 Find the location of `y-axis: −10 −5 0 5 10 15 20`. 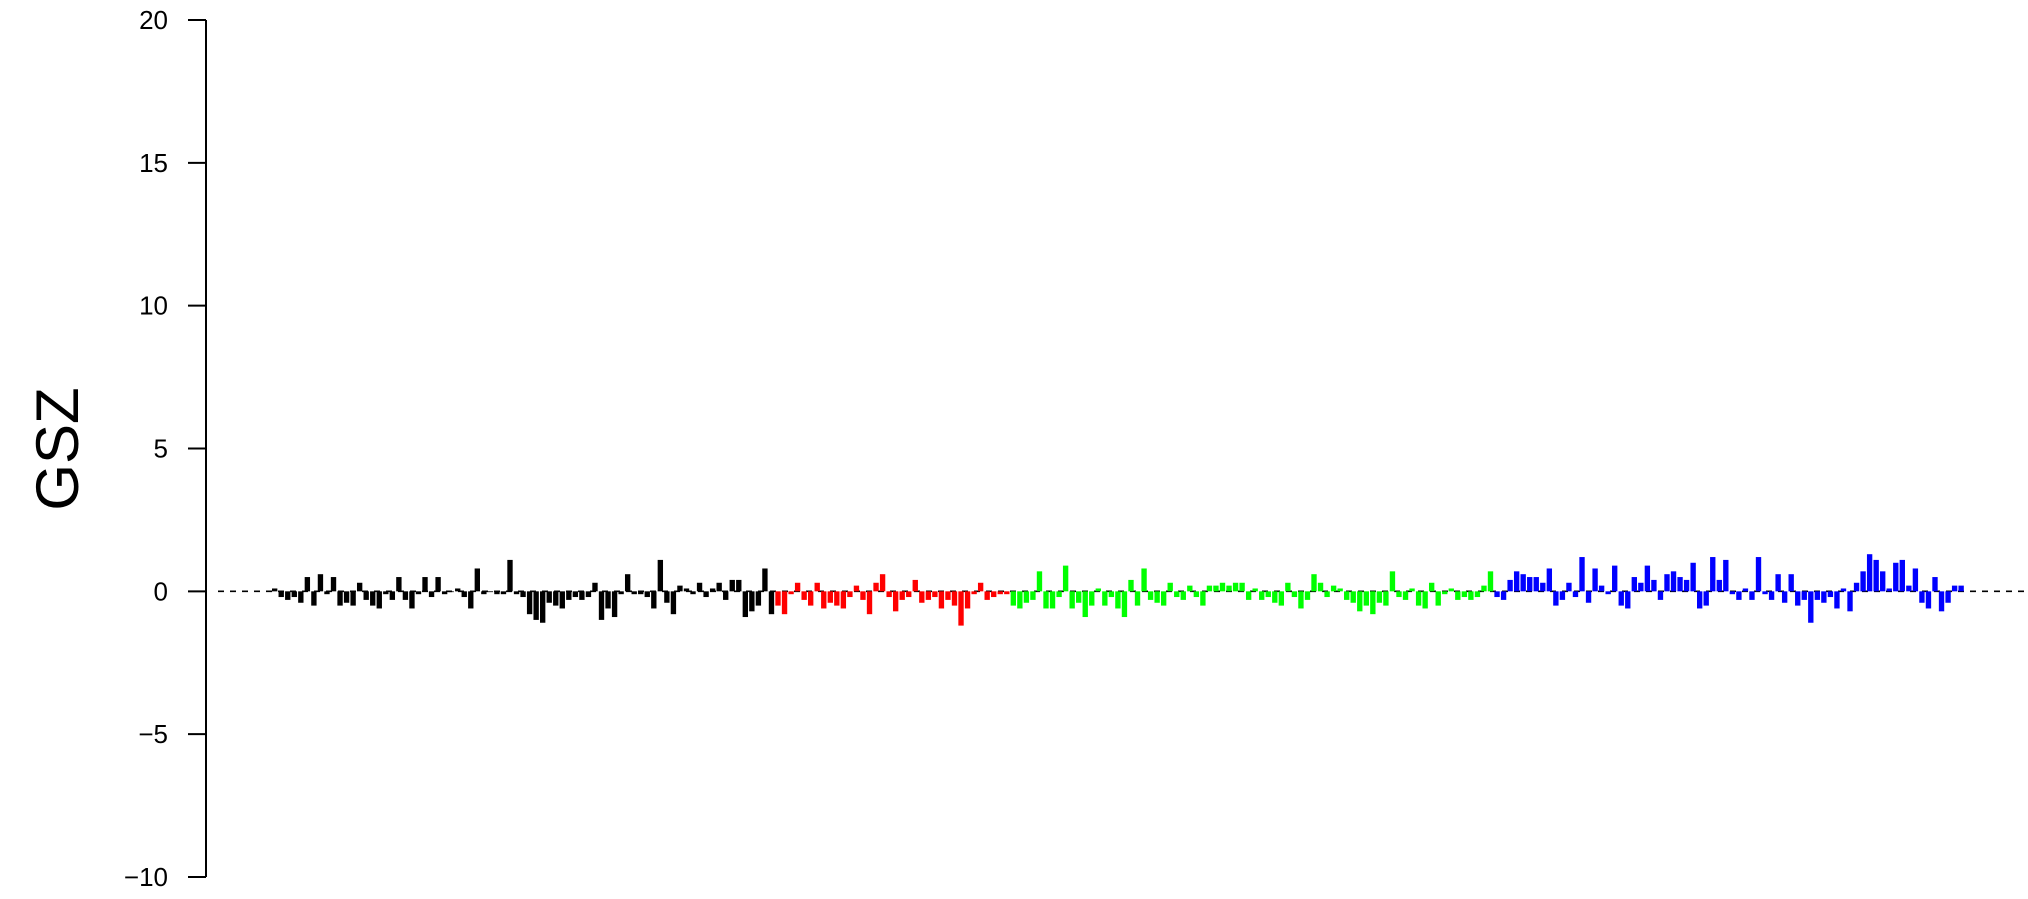

y-axis: −10 −5 0 5 10 15 20 is located at coordinates (165, 448).